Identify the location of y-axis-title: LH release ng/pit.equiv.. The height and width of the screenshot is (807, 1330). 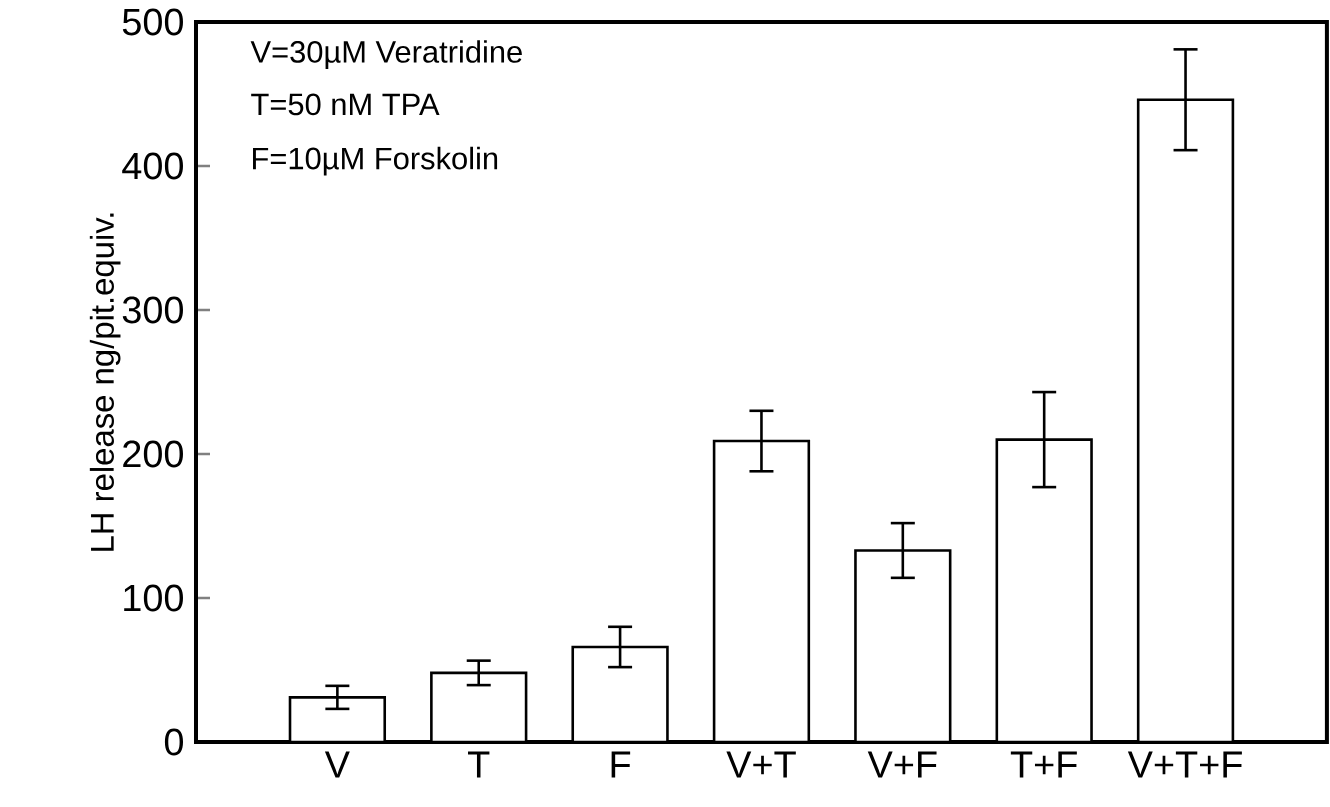
(105, 382).